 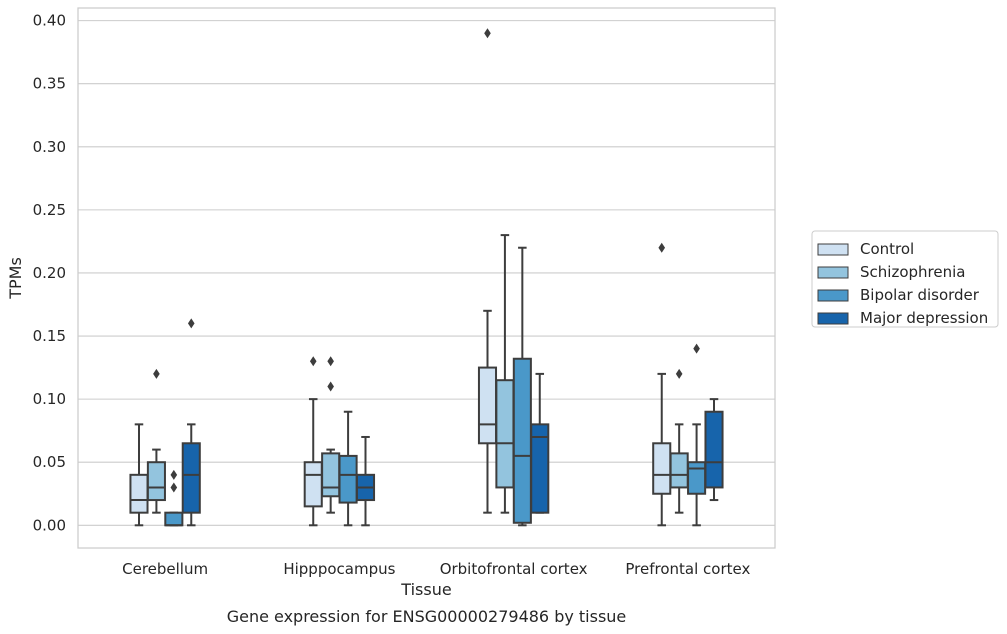 What do you see at coordinates (49, 147) in the screenshot?
I see `y-tick-label: 0.30` at bounding box center [49, 147].